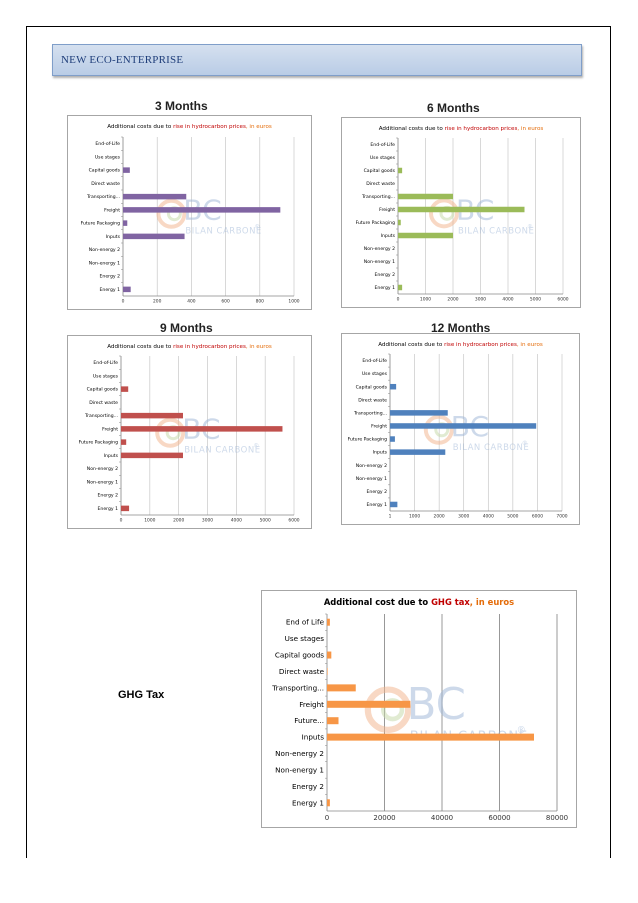 Image resolution: width=638 pixels, height=903 pixels. What do you see at coordinates (393, 710) in the screenshot?
I see `watermark-inner-ring-icon` at bounding box center [393, 710].